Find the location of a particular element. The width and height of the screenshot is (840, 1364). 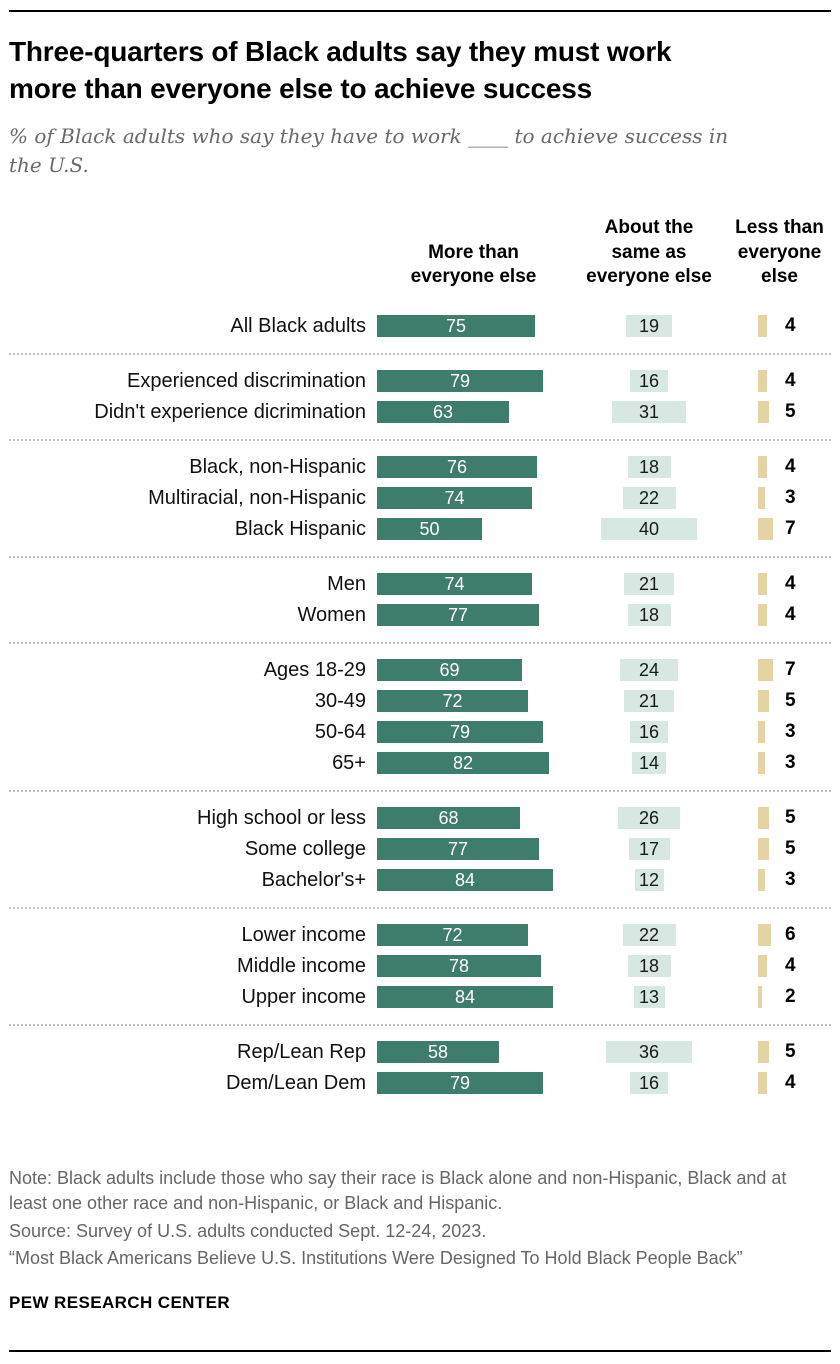

less-than-cell: 5 is located at coordinates (779, 701).